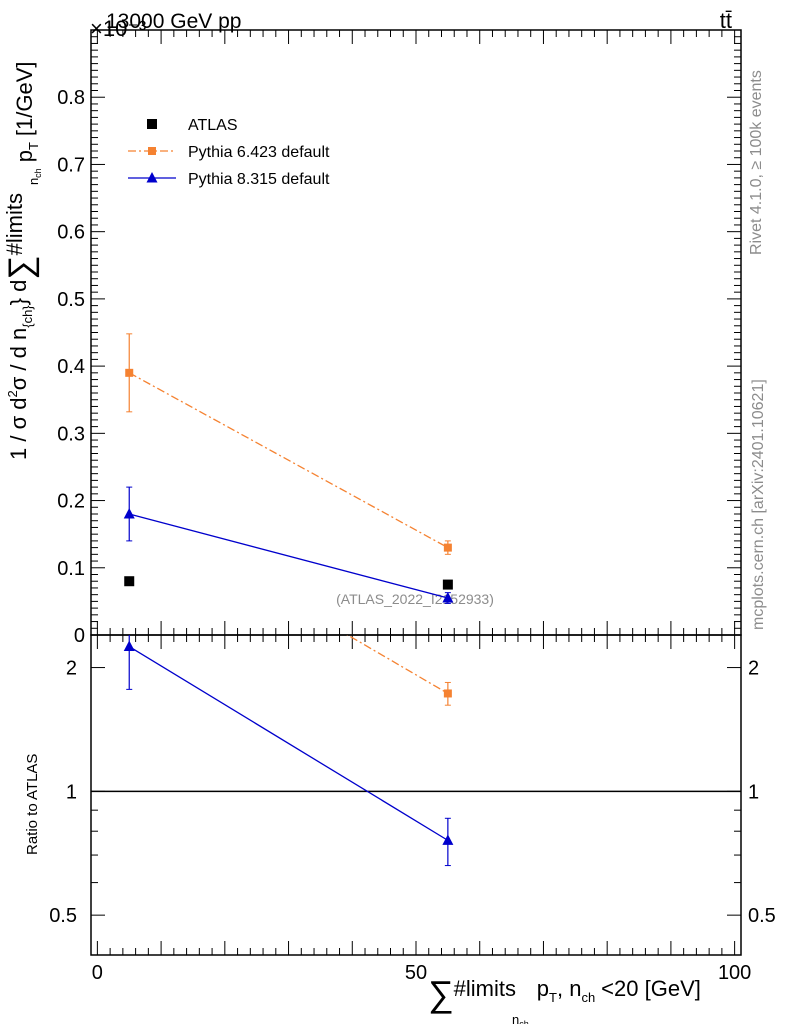  Describe the element at coordinates (71, 569) in the screenshot. I see `y-tick-label: 0.1` at that location.